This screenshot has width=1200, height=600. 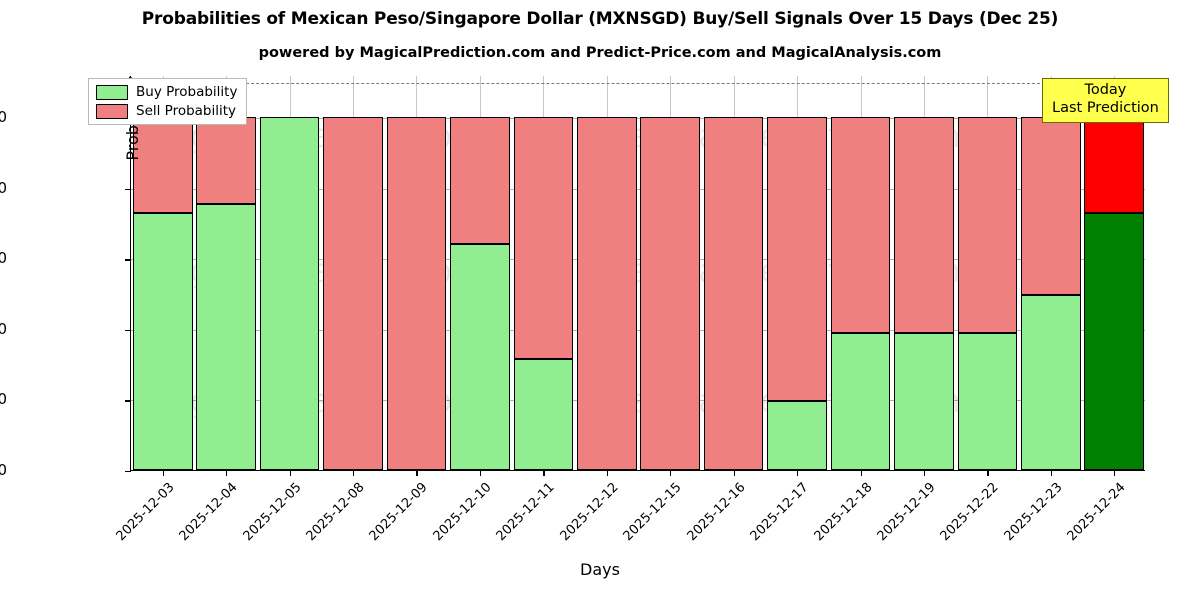 What do you see at coordinates (112, 111) in the screenshot?
I see `legend-swatch-sell` at bounding box center [112, 111].